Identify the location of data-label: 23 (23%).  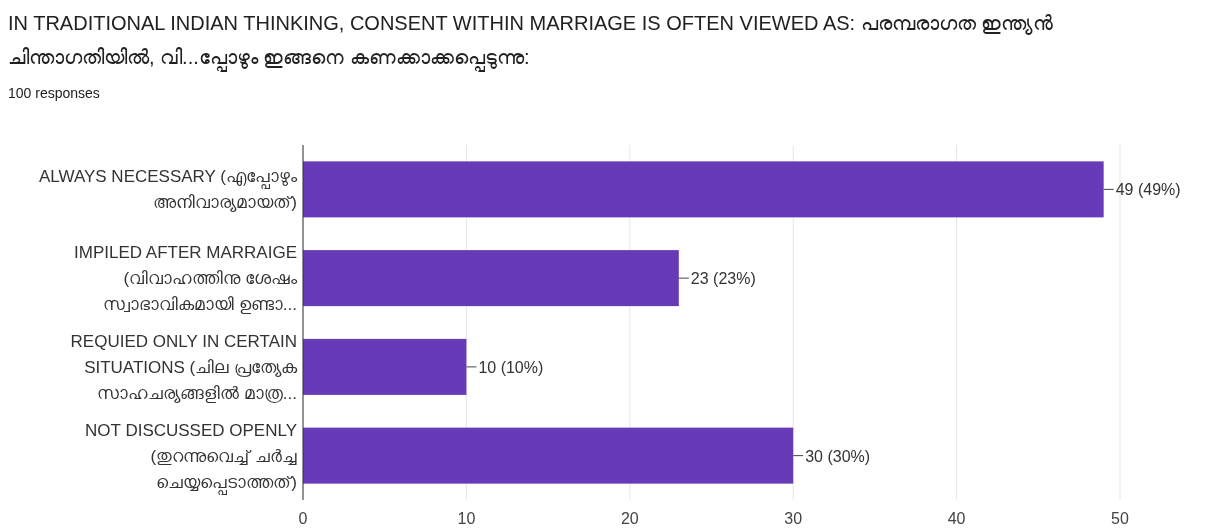
(723, 279).